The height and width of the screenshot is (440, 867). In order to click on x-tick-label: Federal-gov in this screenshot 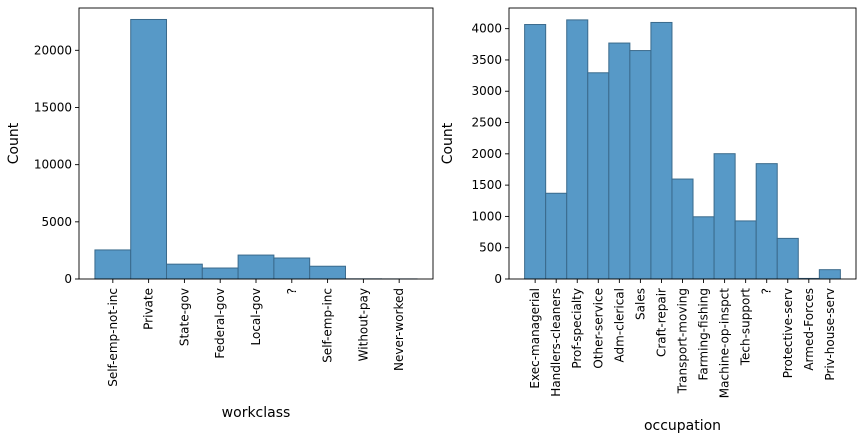, I will do `click(220, 323)`.